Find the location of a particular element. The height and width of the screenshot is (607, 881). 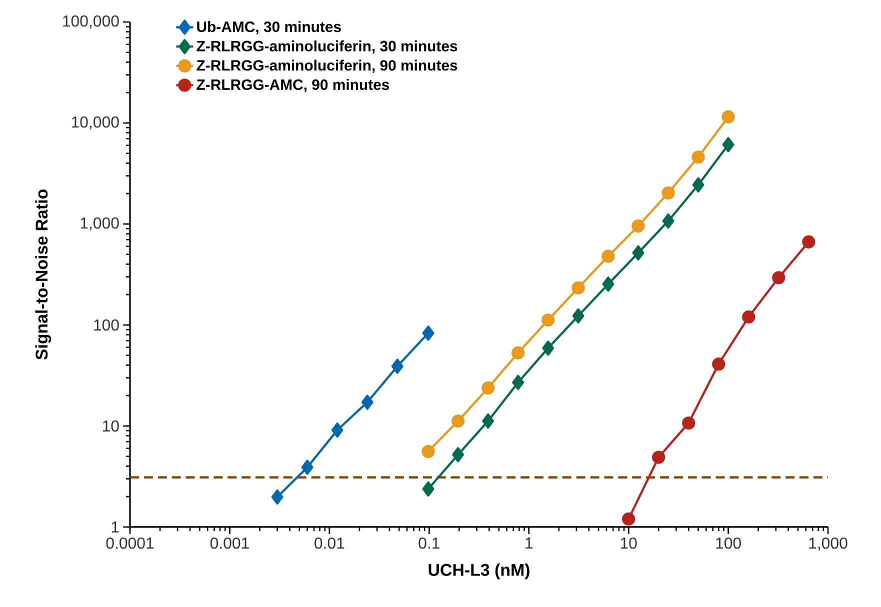

legend-label: Z-RLRGG-AMC, 90 minutes is located at coordinates (293, 85).